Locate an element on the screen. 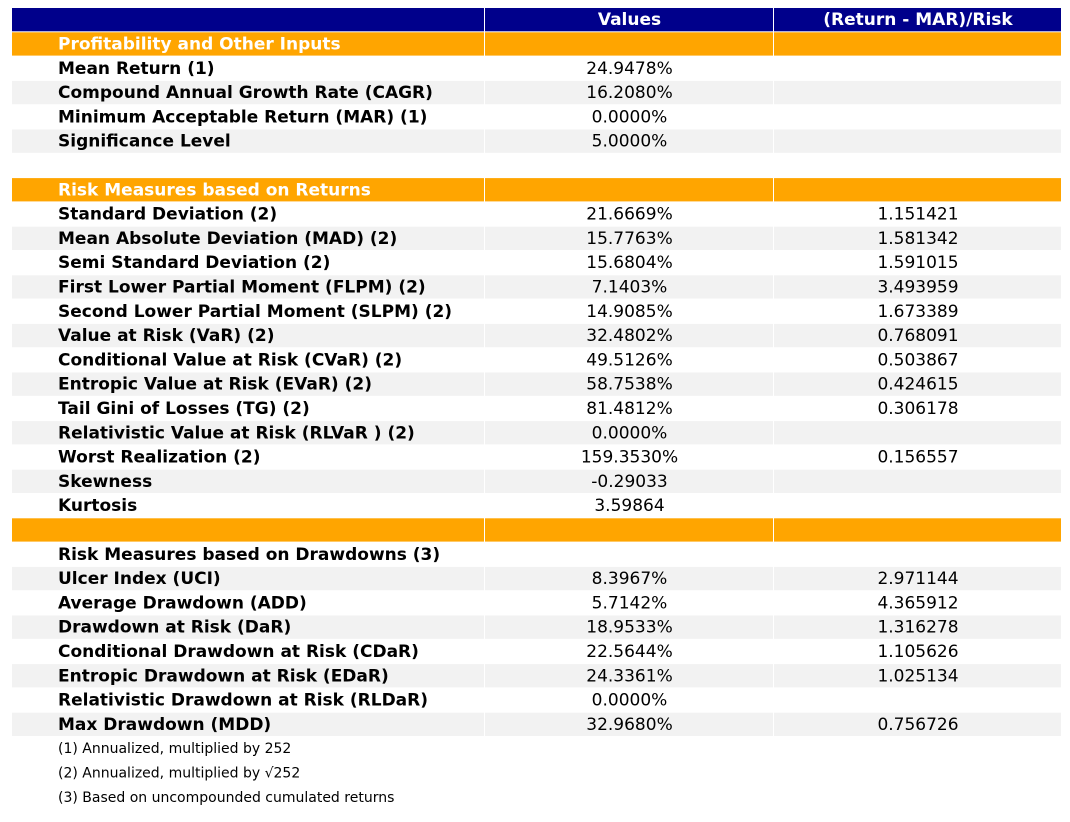  section-title: Risk Measures based on Returns is located at coordinates (214, 190).